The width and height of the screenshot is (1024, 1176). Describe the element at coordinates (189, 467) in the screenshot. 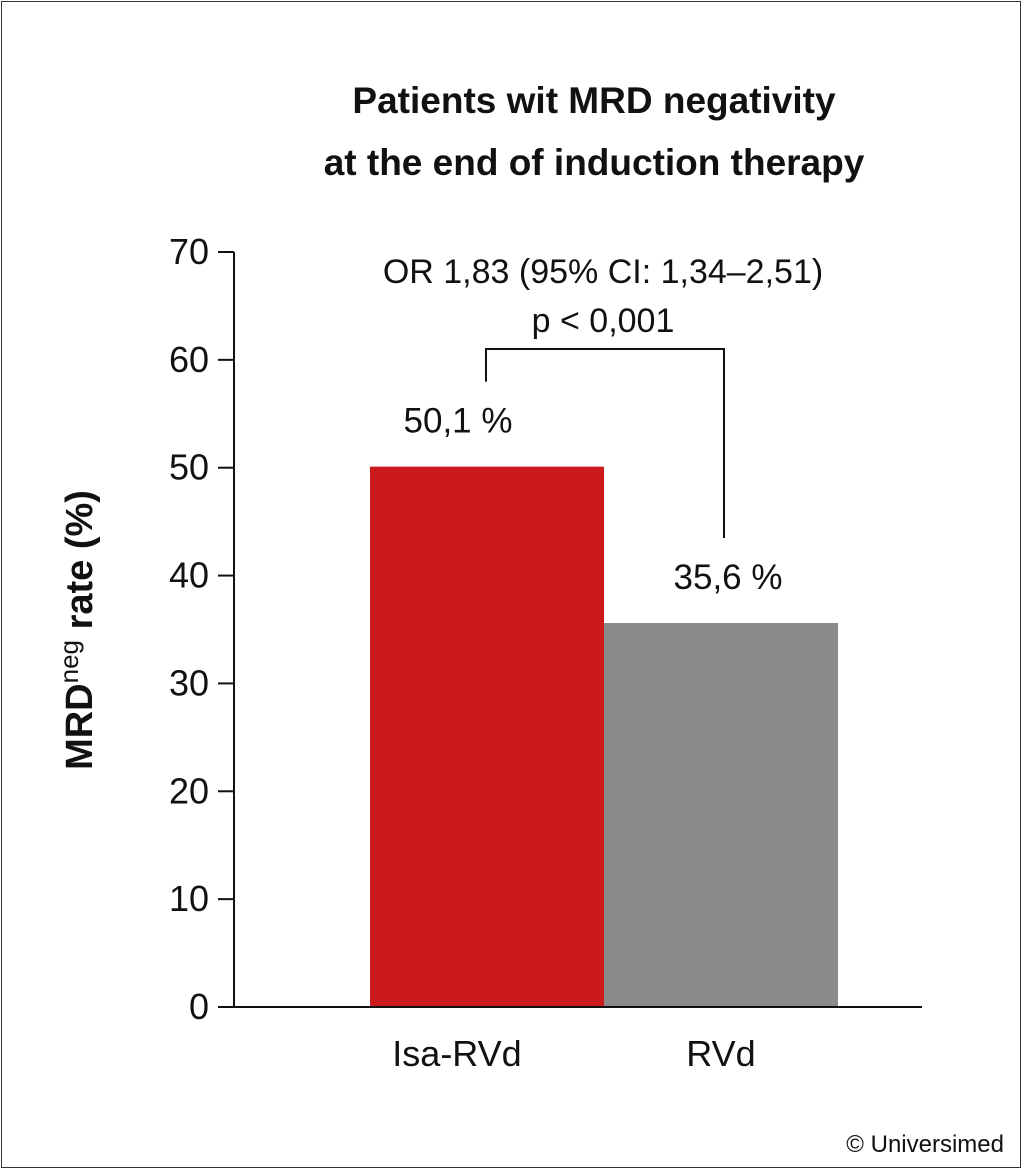

I see `y-tick-label: 50` at that location.